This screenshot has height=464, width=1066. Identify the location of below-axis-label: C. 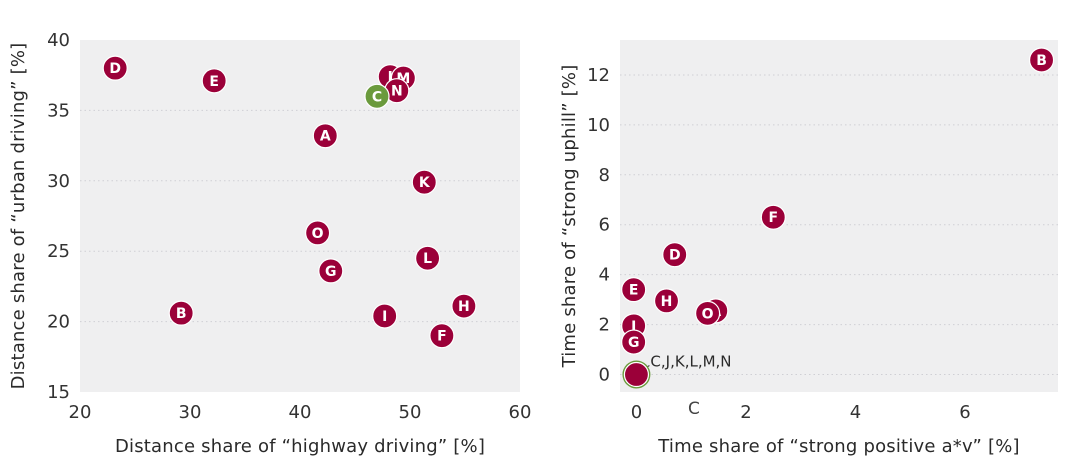
(694, 409).